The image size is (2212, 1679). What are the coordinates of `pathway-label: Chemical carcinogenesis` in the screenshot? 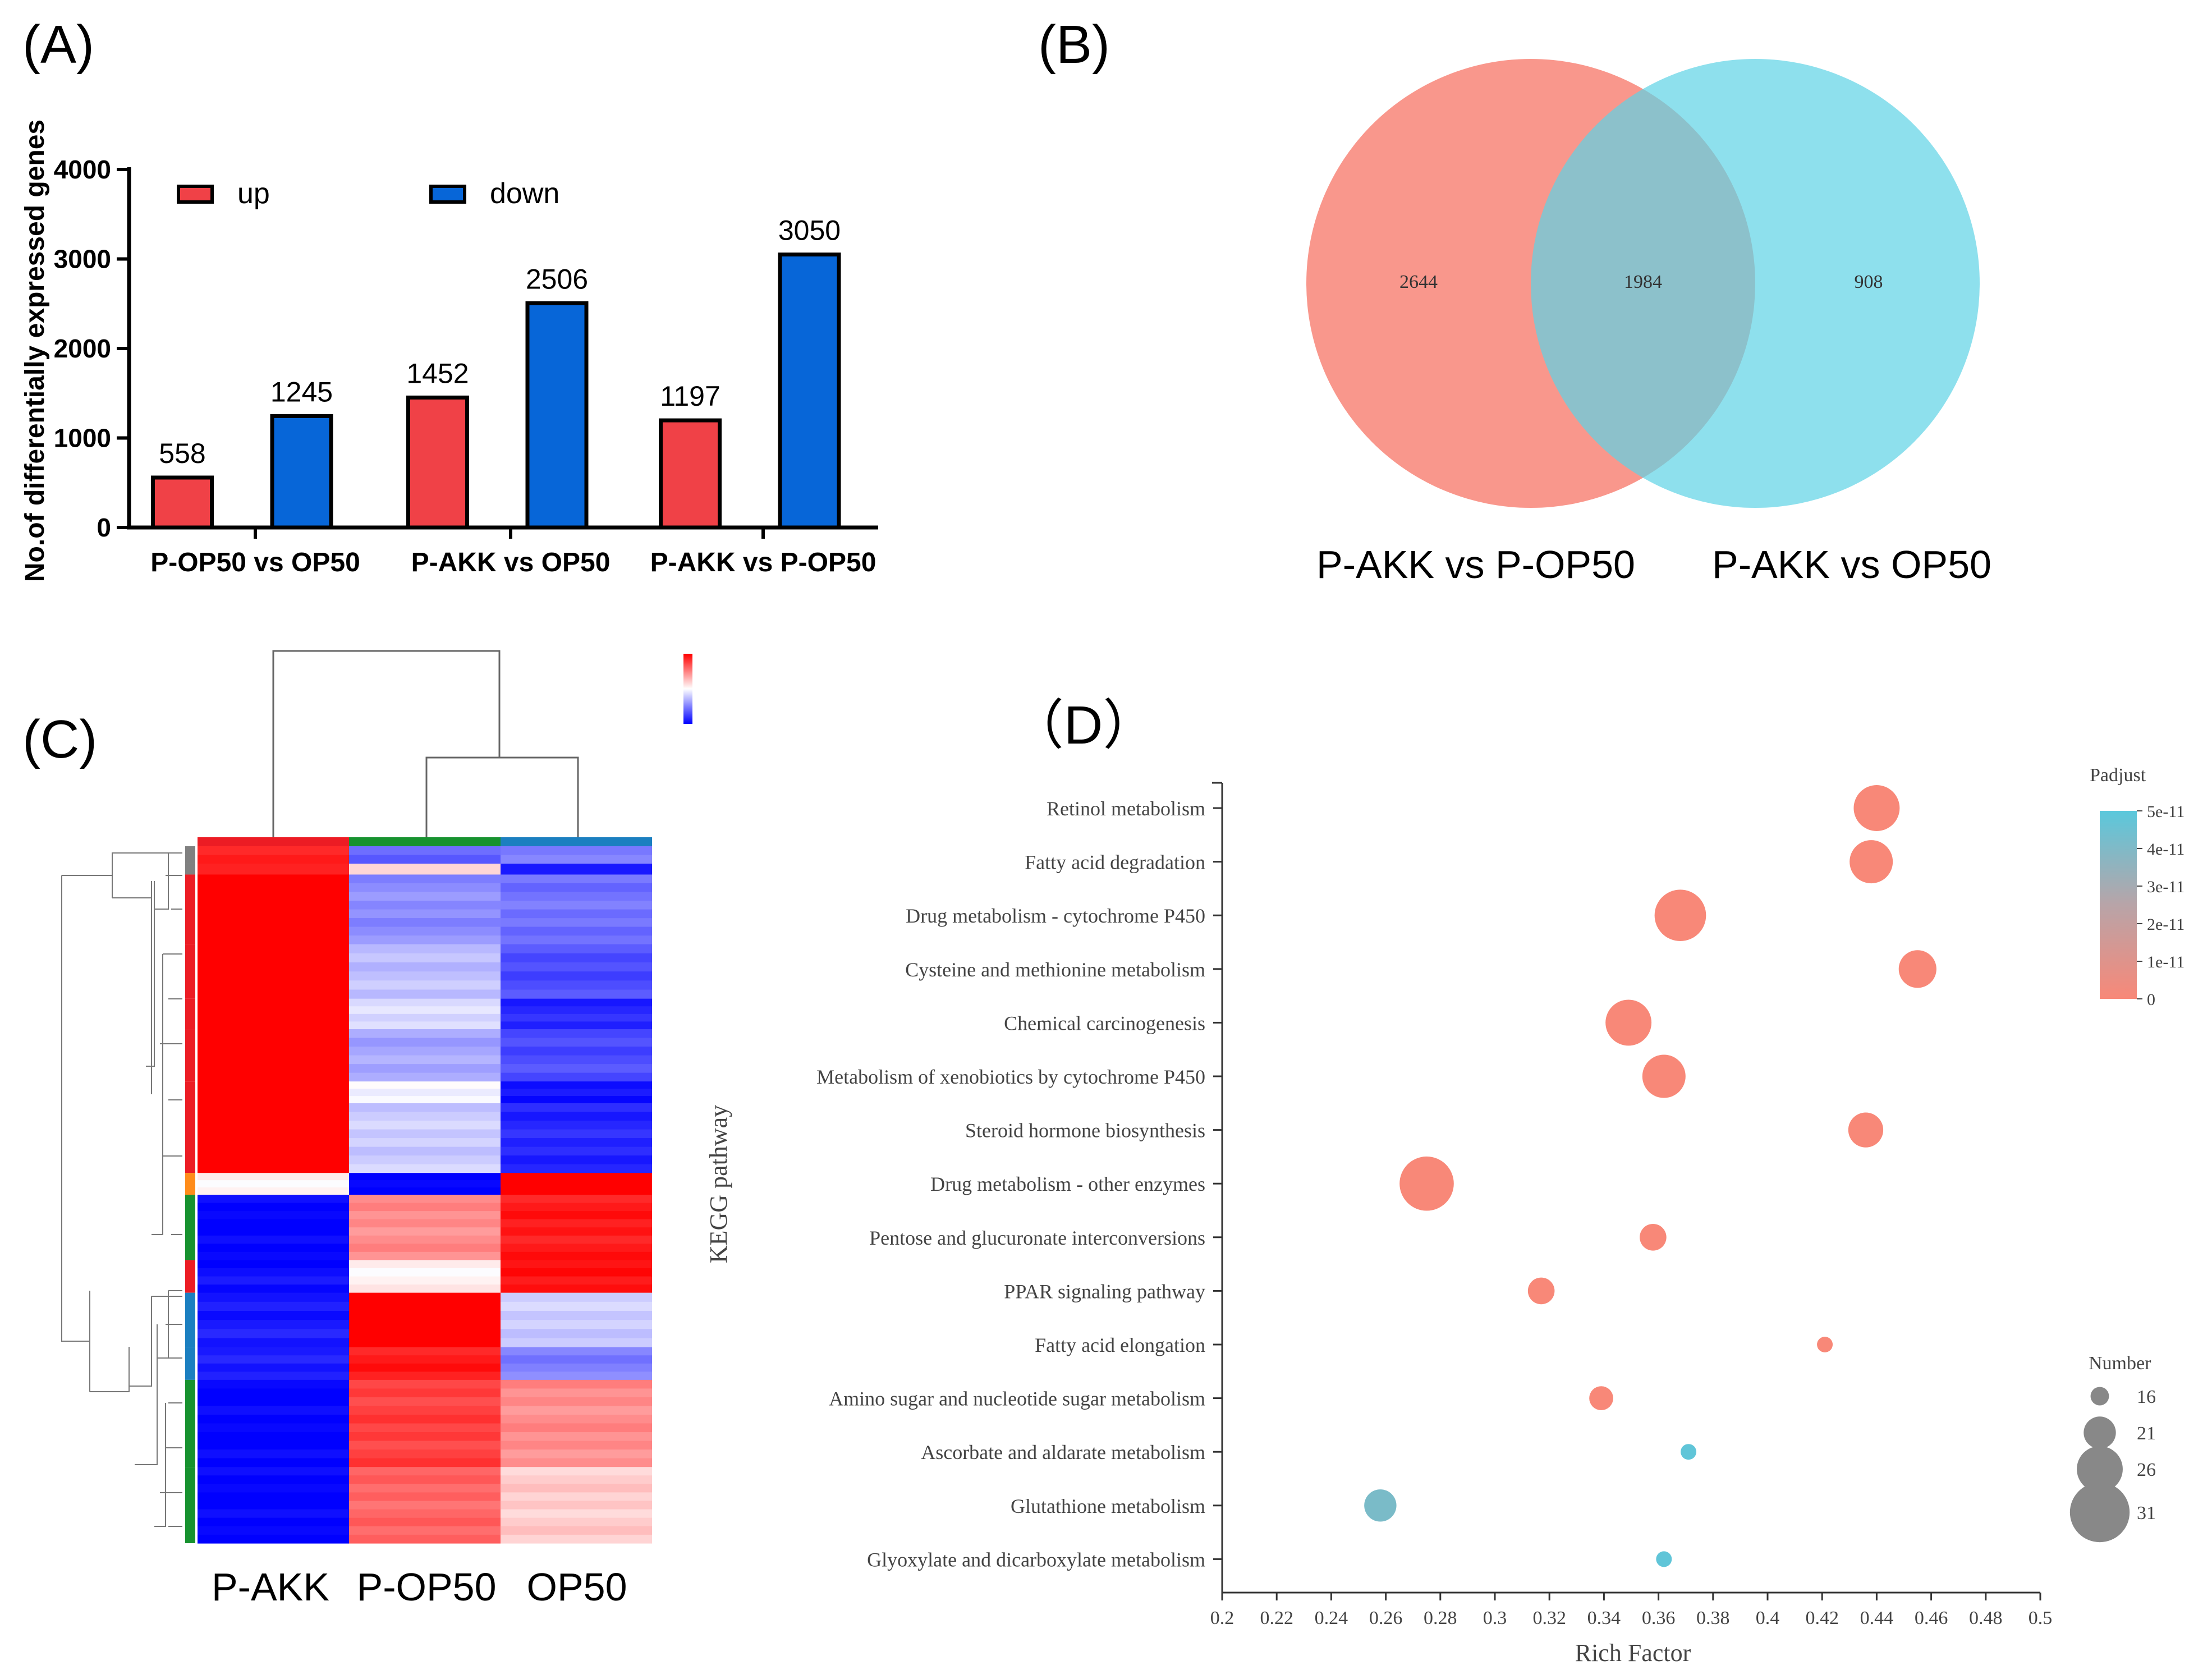 It's located at (1104, 1023).